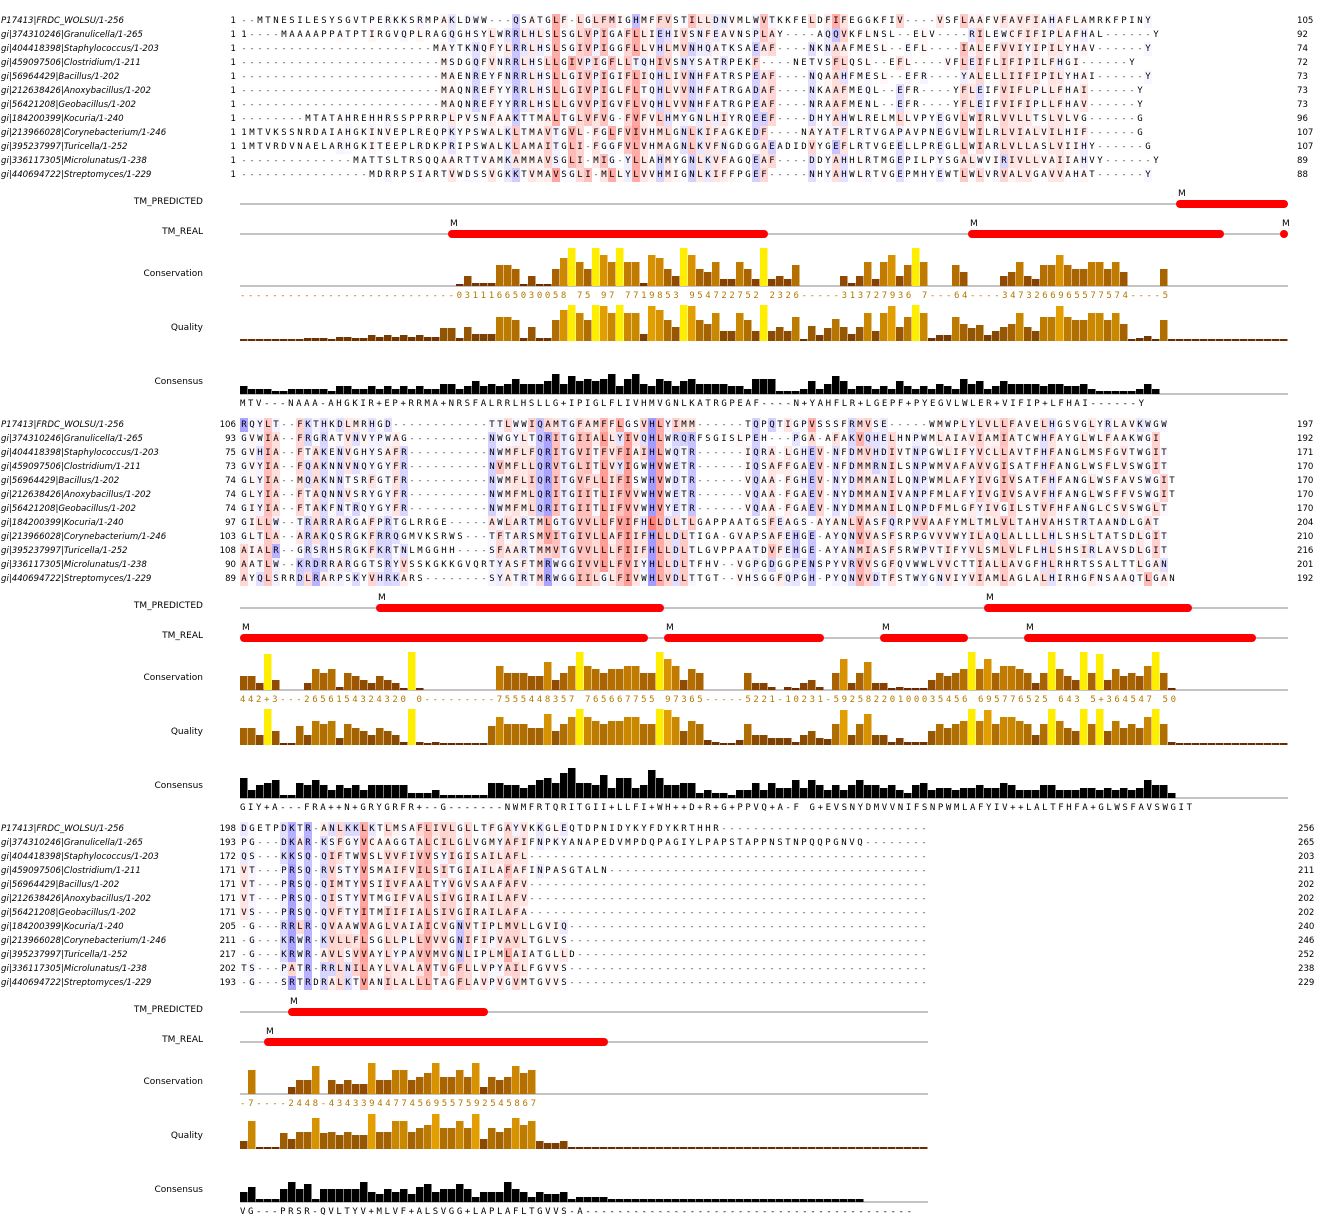 This screenshot has width=1329, height=1222. I want to click on residue: T, so click(268, 21).